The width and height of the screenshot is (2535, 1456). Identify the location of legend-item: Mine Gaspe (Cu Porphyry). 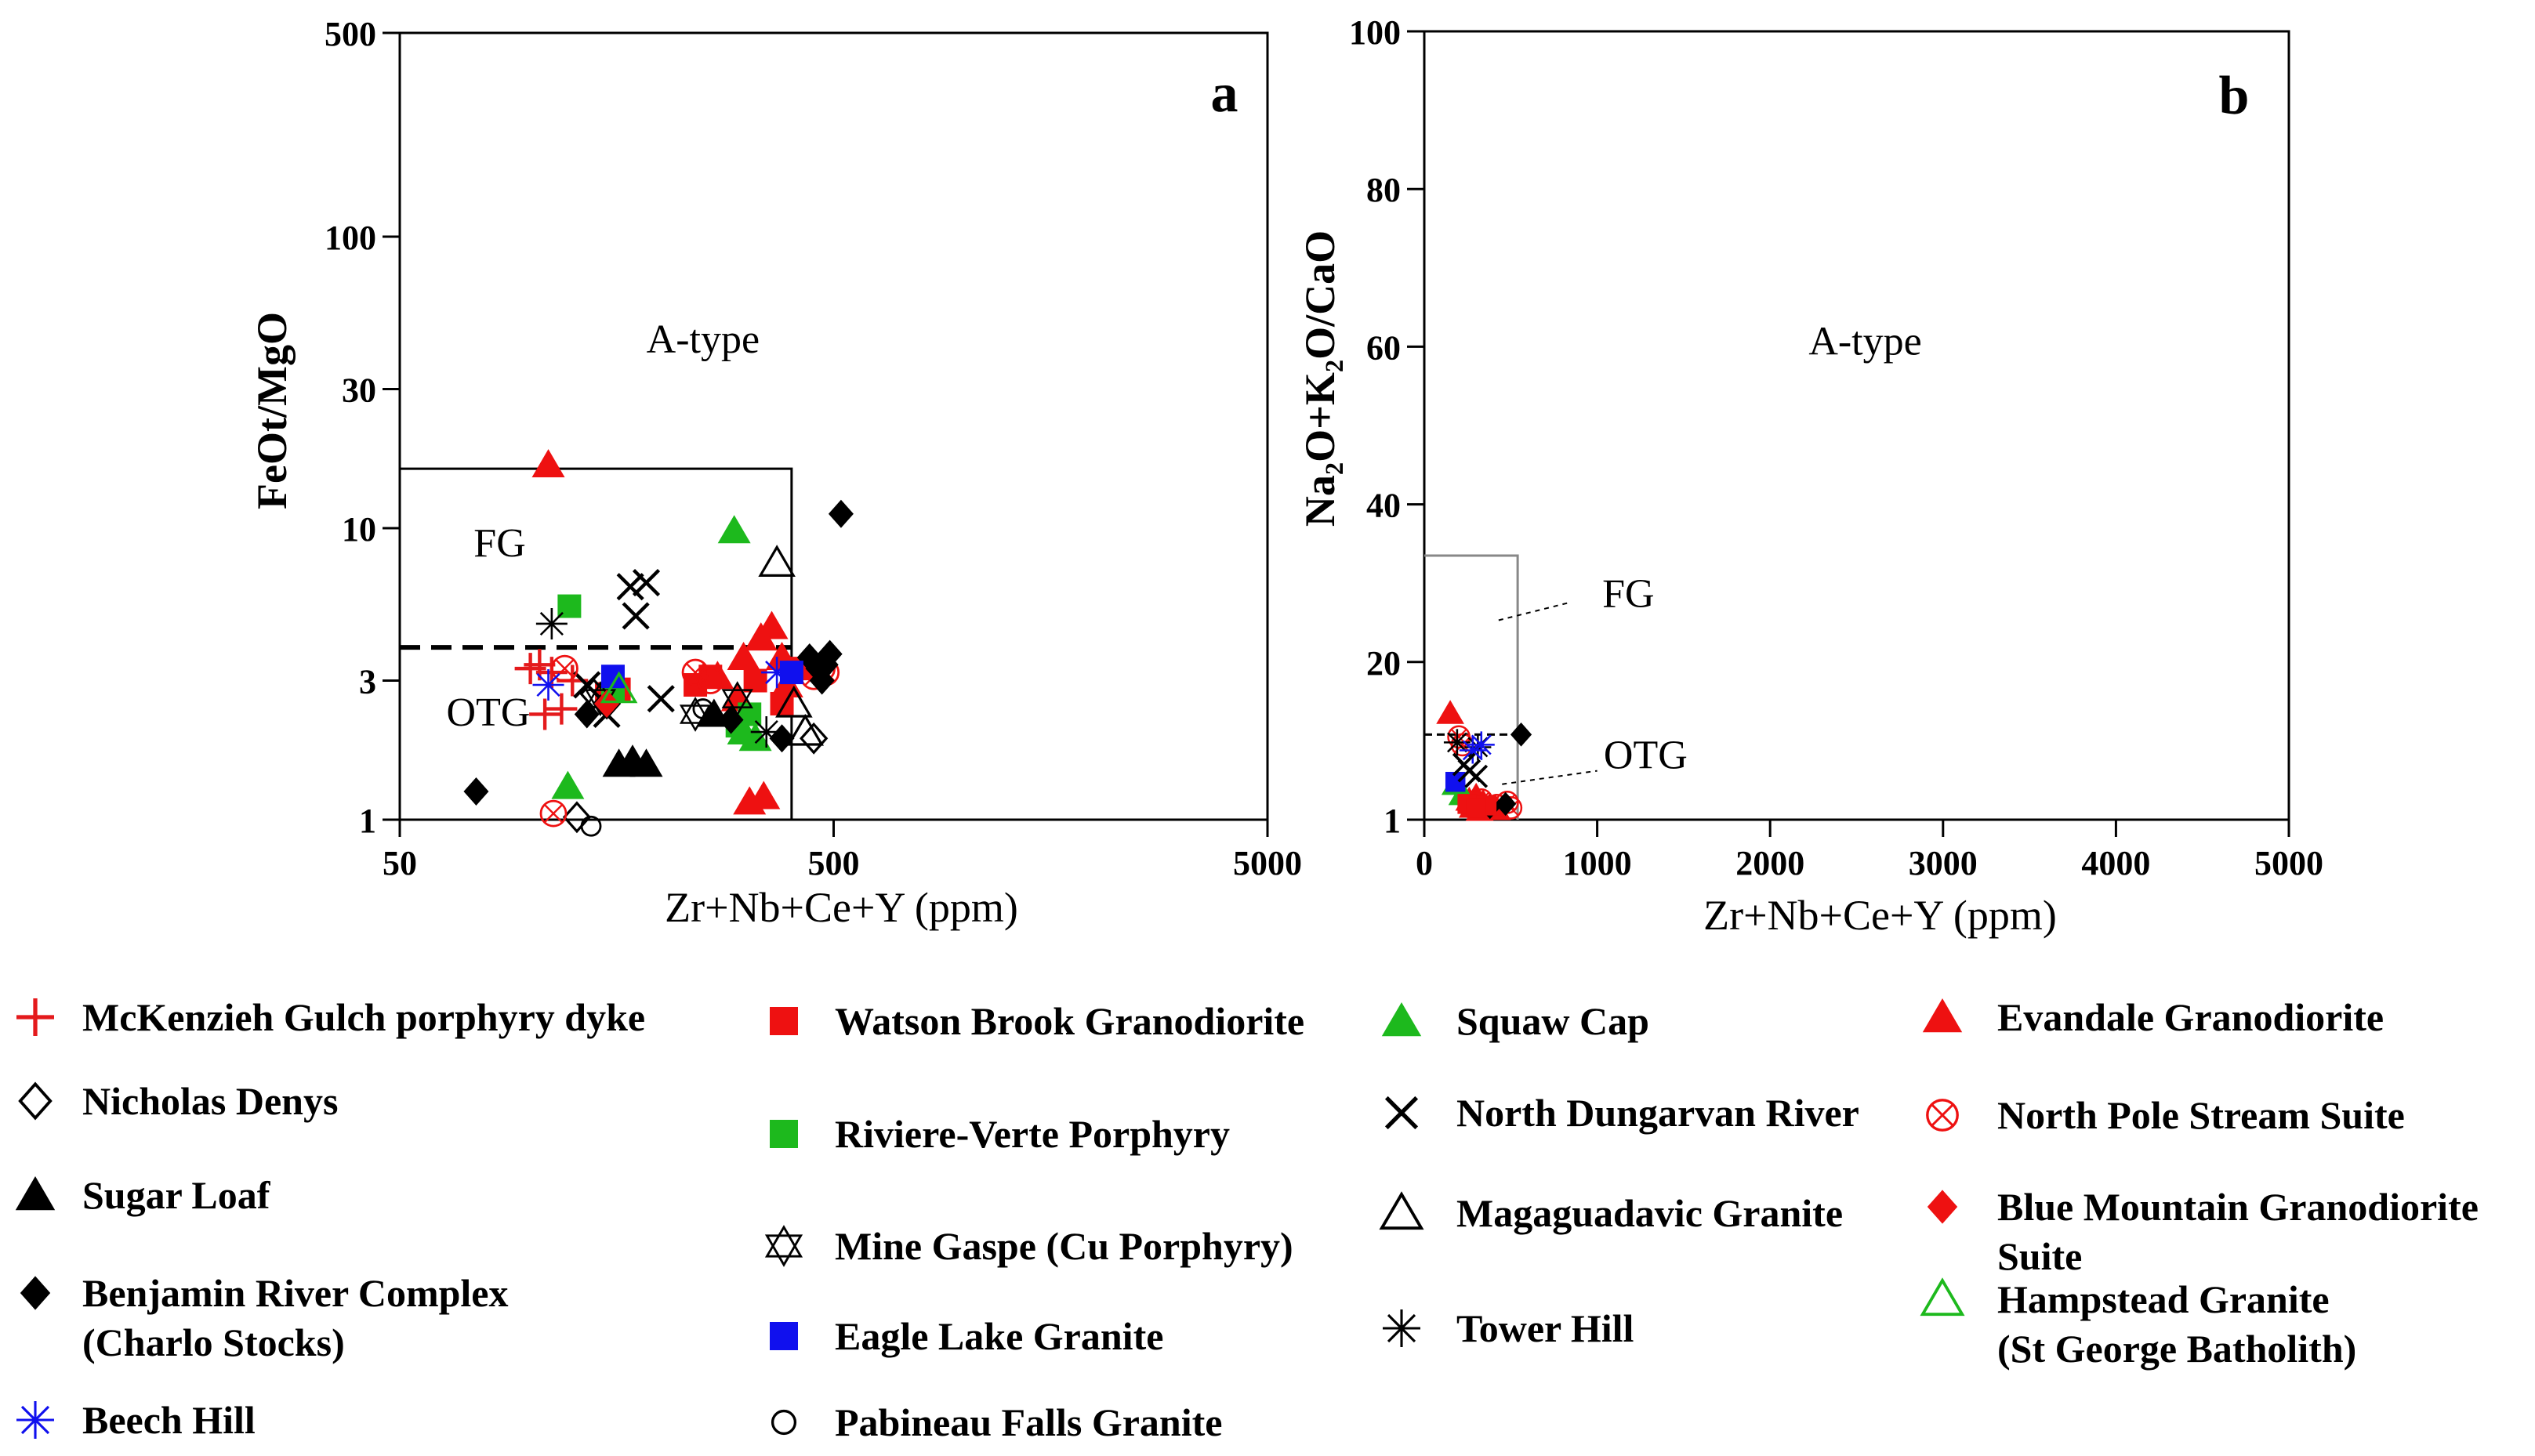
(1028, 1246).